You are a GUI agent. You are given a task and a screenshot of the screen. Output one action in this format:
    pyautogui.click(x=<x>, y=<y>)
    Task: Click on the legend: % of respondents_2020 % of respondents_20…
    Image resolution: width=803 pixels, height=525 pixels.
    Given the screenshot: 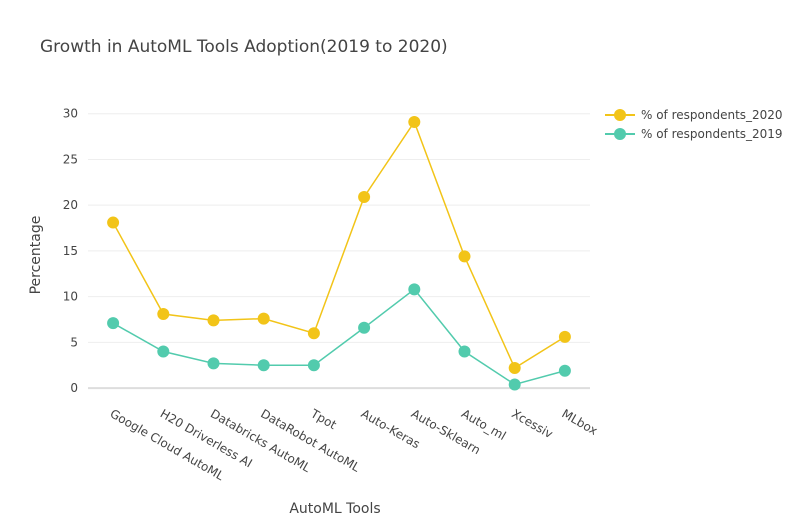 What is the action you would take?
    pyautogui.click(x=694, y=124)
    